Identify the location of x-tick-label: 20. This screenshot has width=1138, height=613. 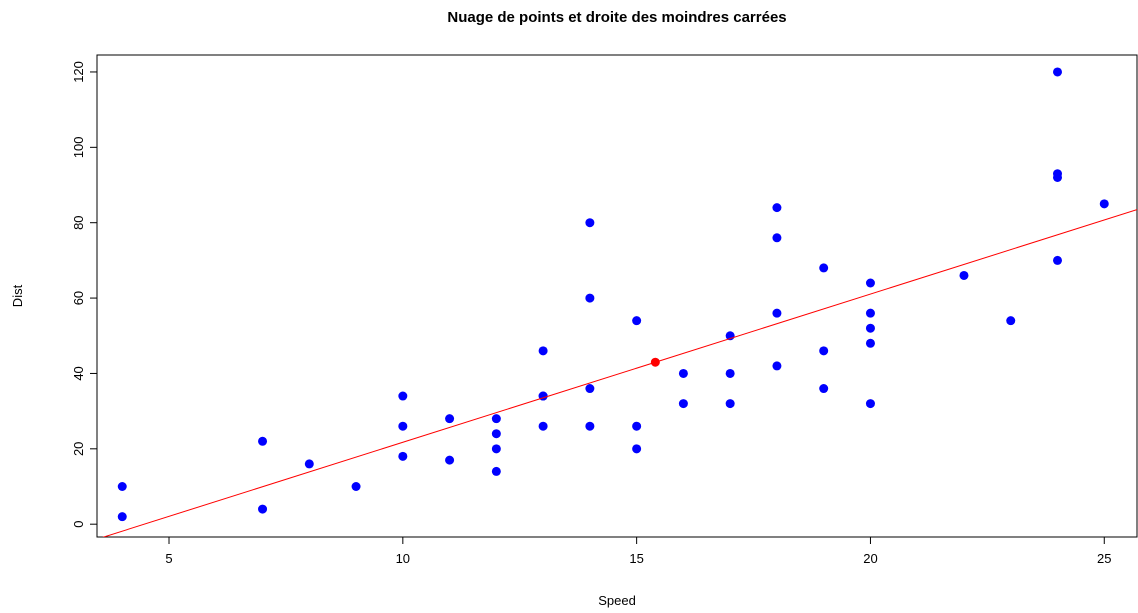
(870, 558).